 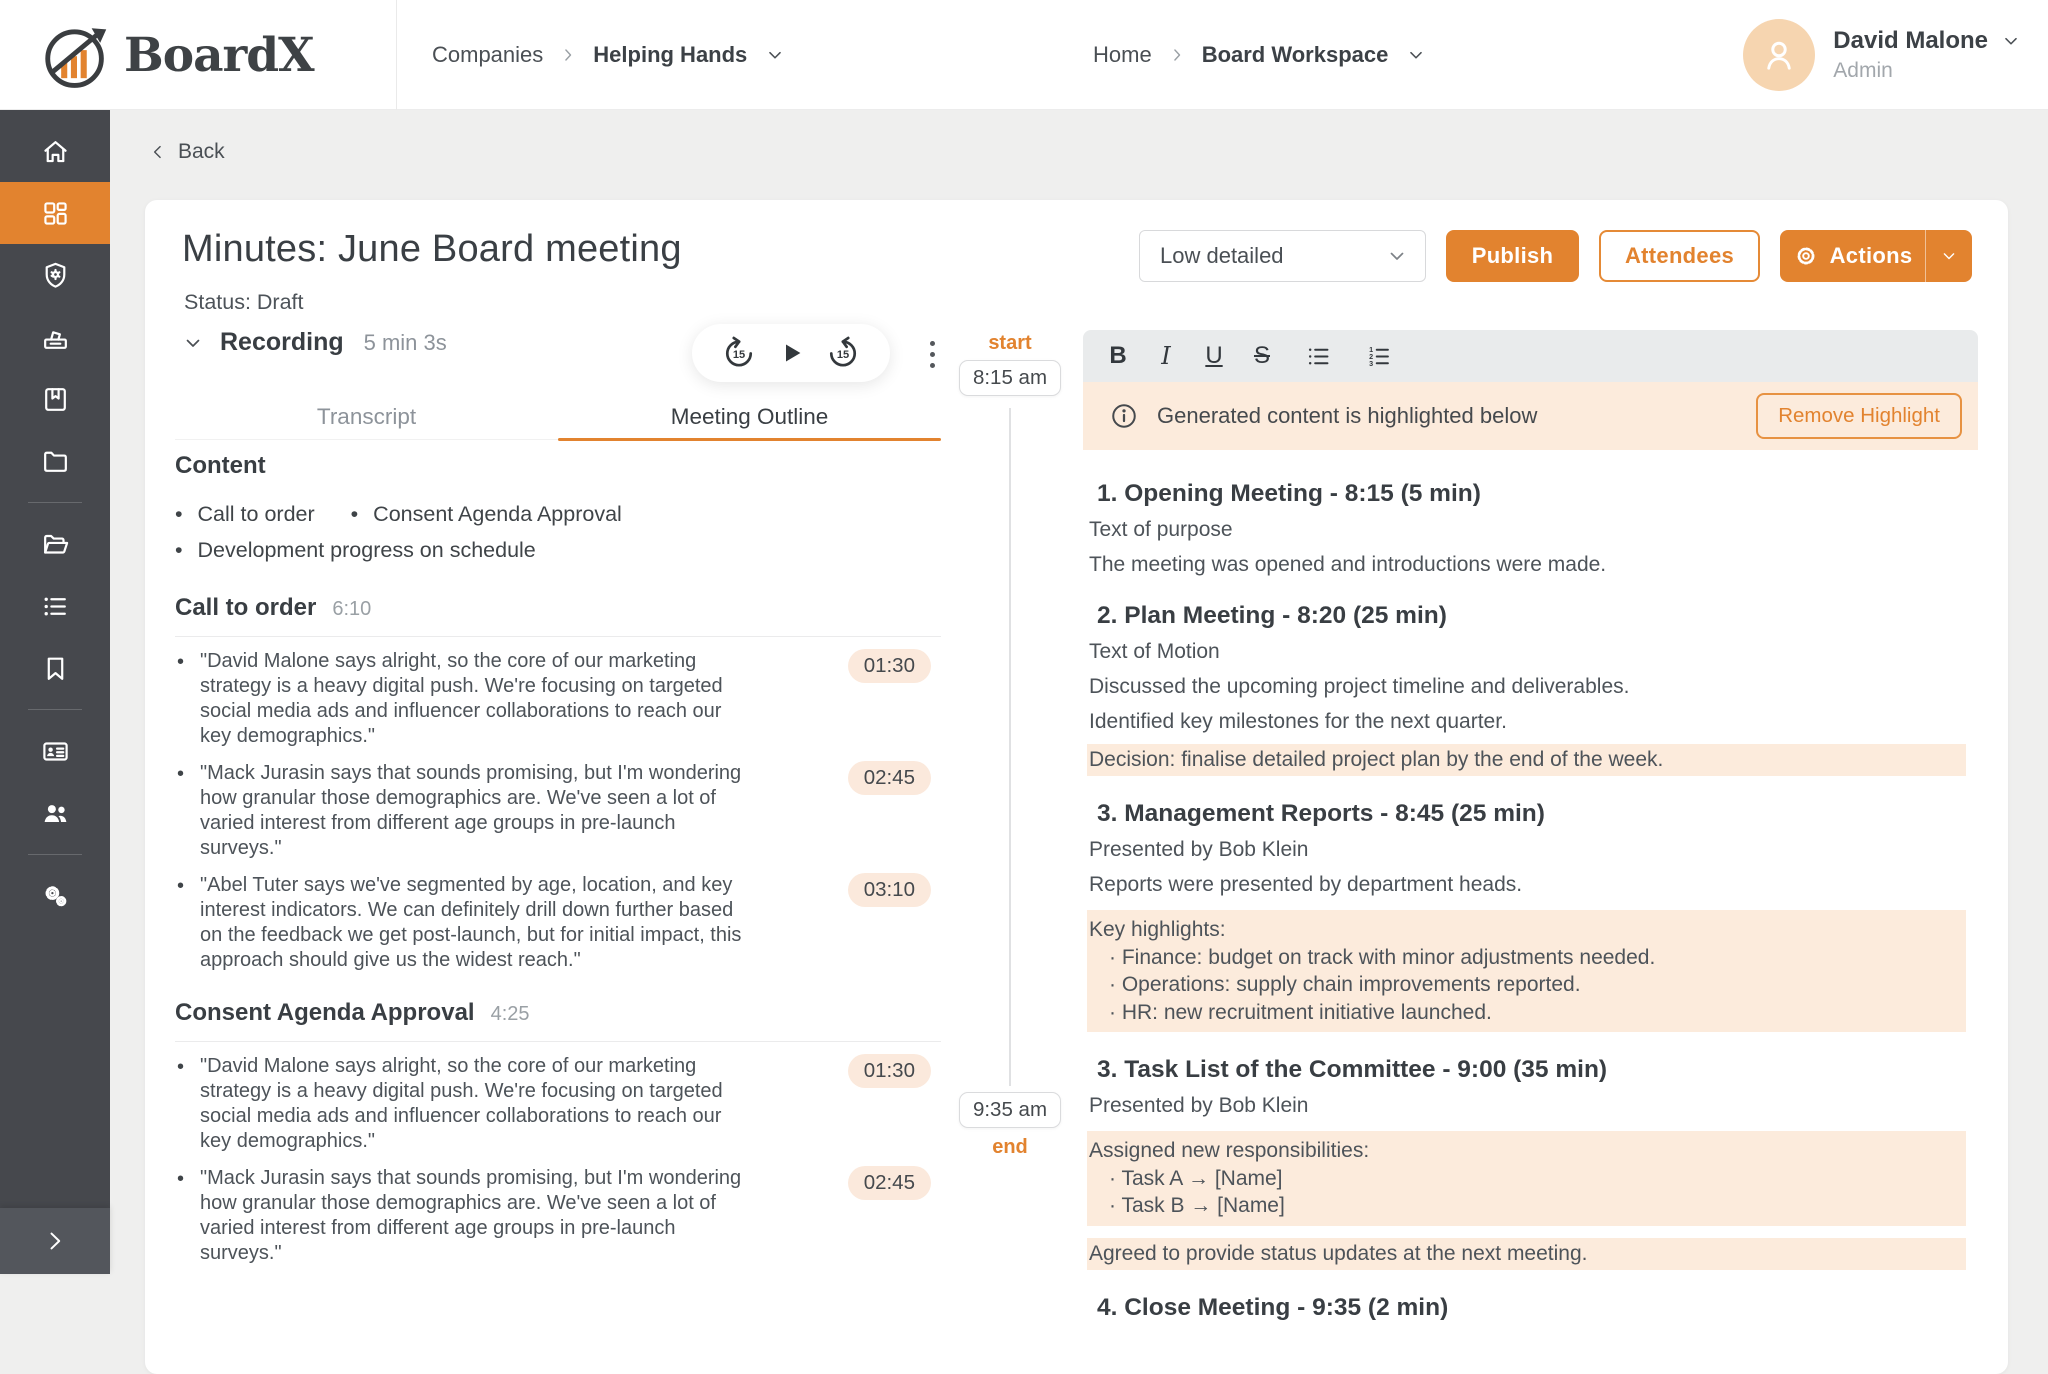 I want to click on tab-transcript: Transcript, so click(x=366, y=416).